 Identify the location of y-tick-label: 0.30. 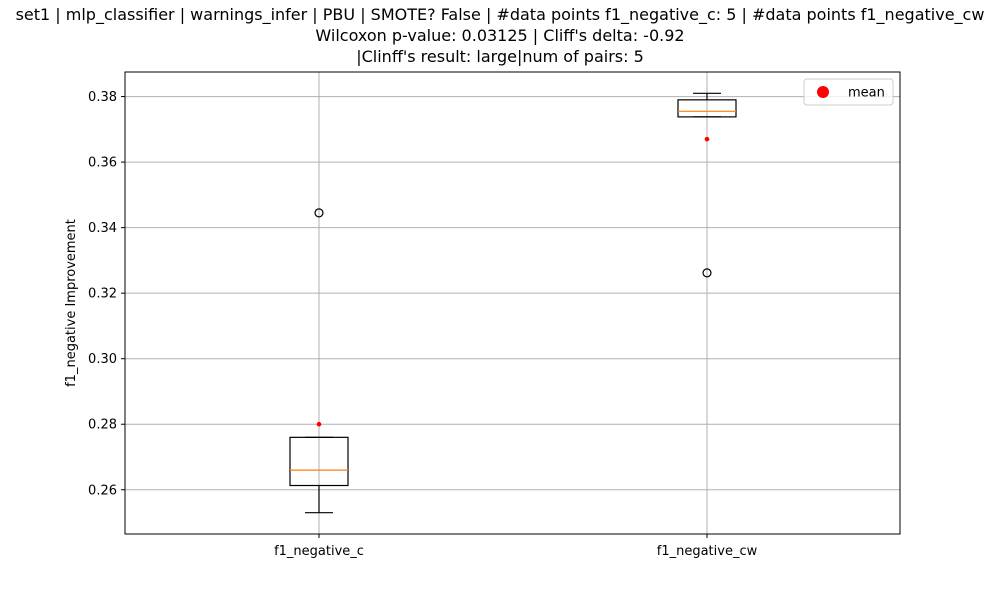
(102, 359).